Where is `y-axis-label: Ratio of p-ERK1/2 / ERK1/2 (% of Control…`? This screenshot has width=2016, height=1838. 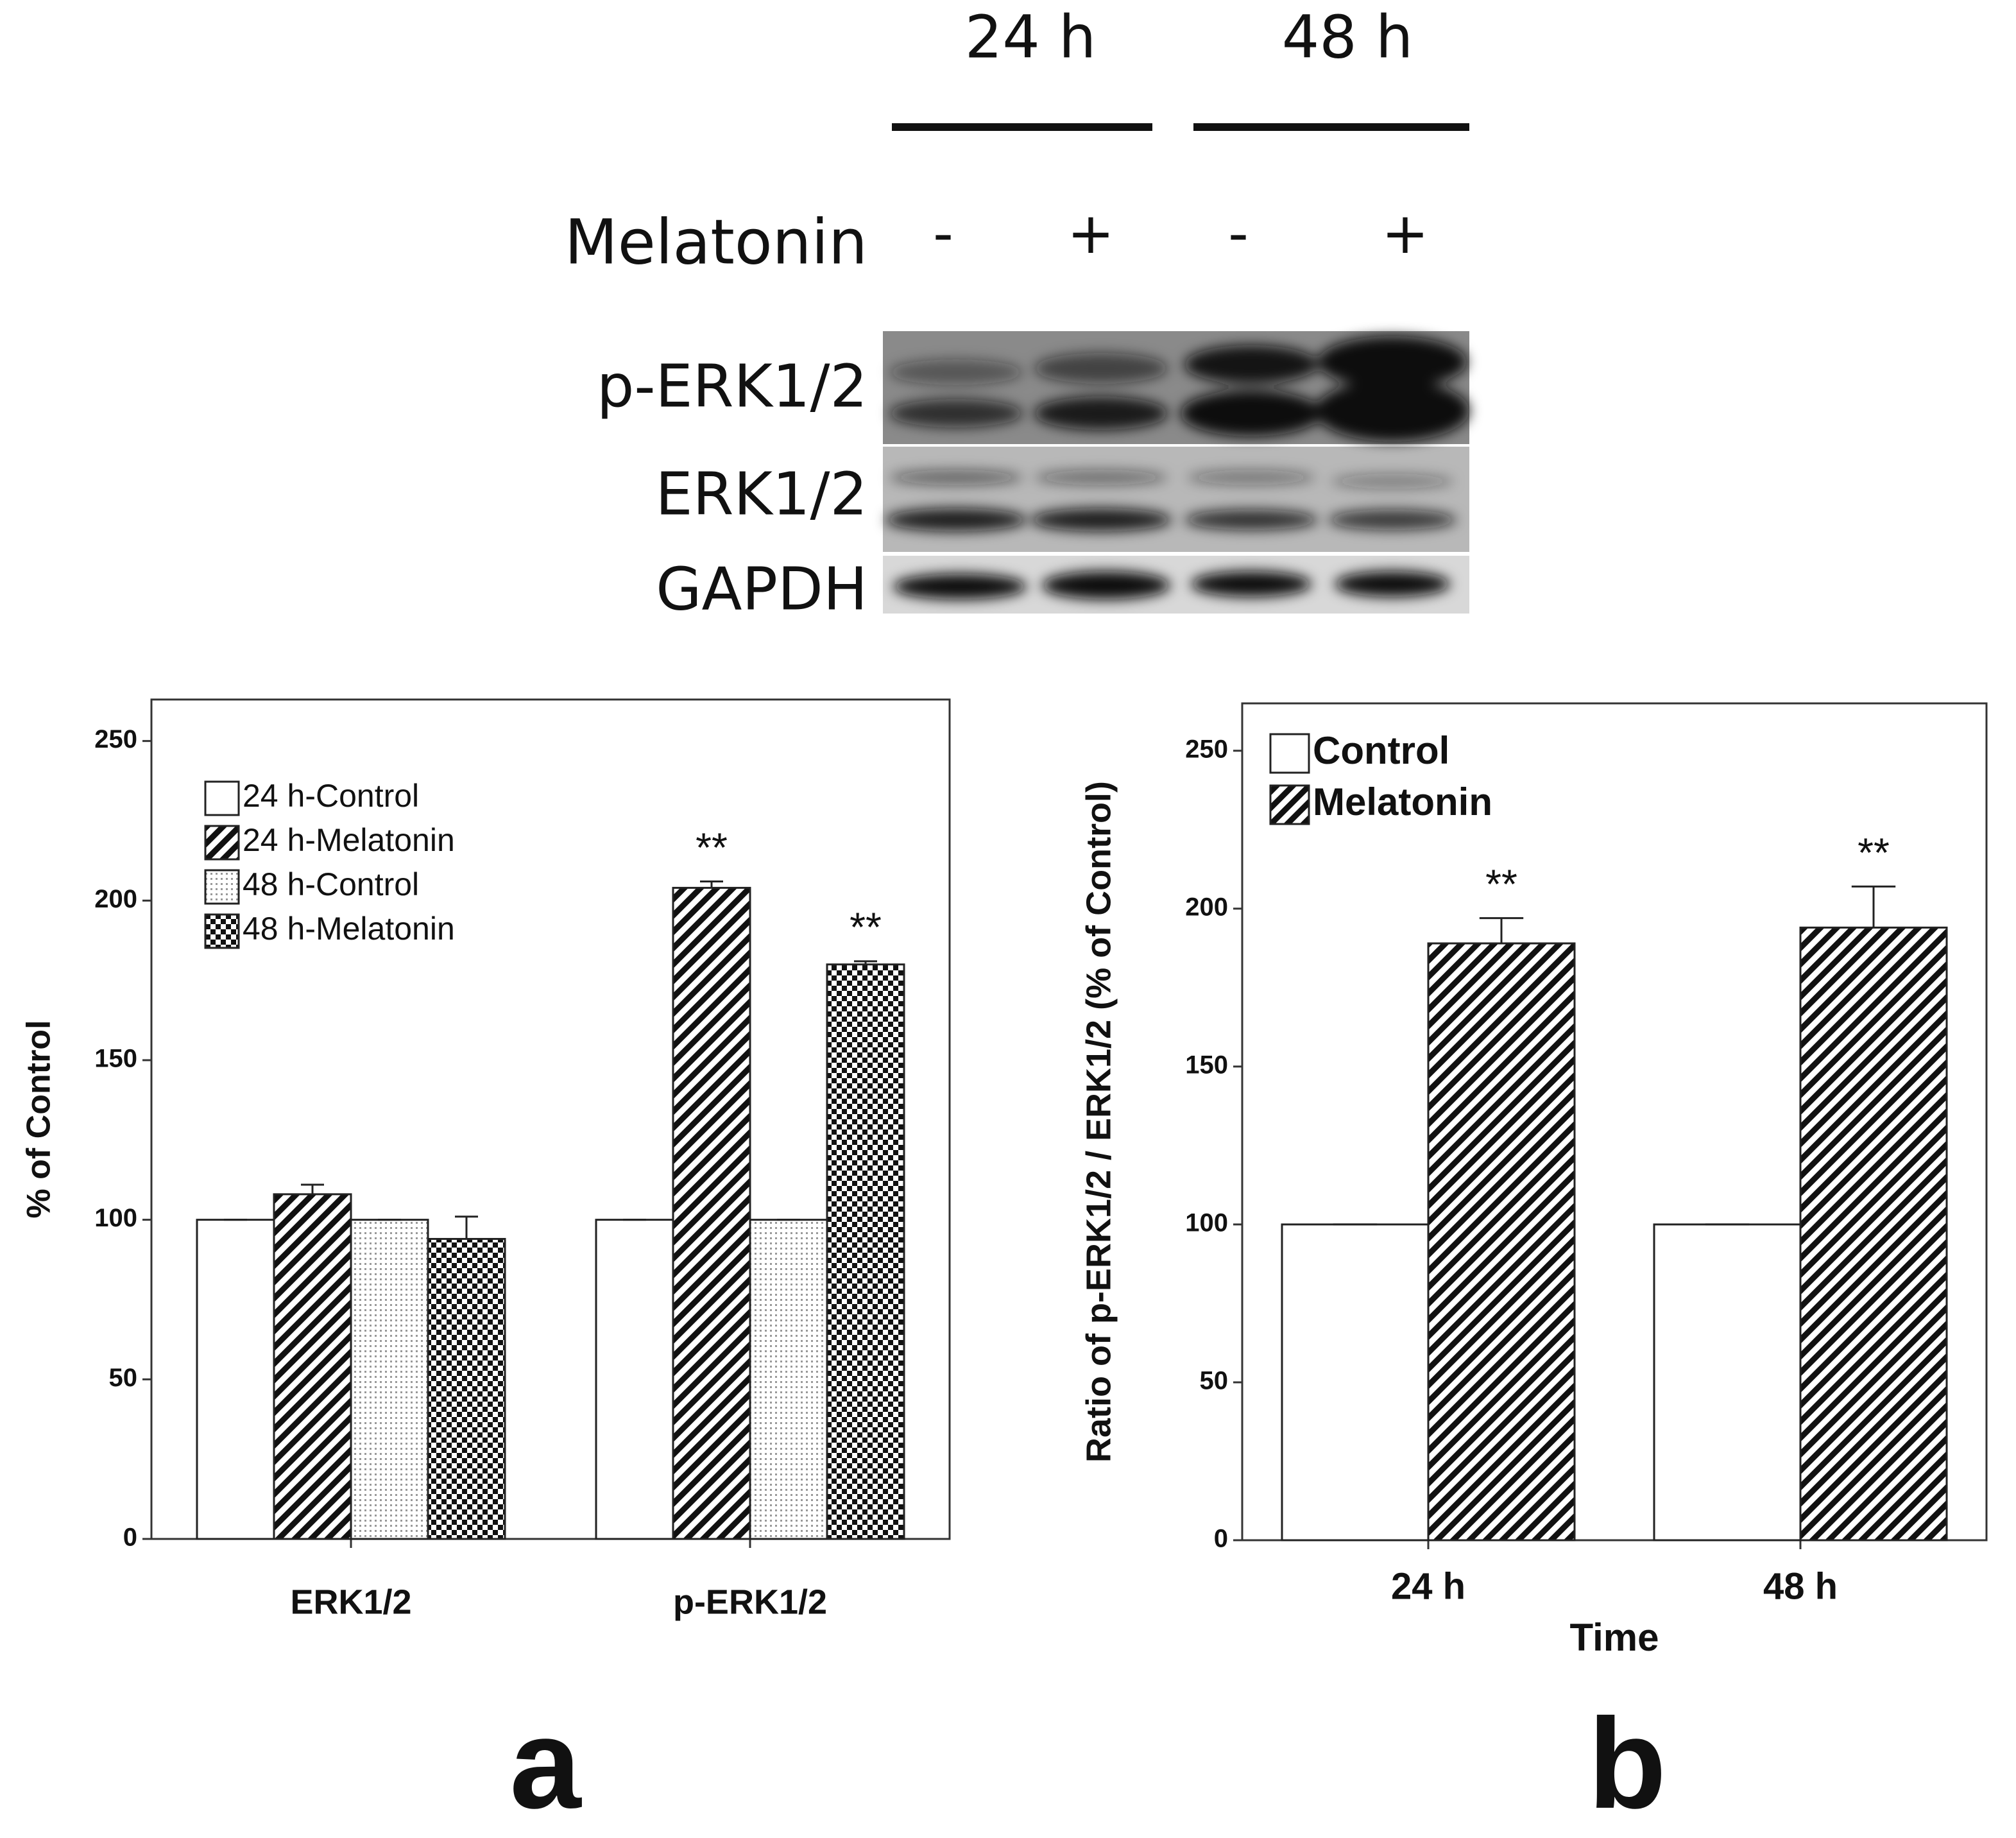
y-axis-label: Ratio of p-ERK1/2 / ERK1/2 (% of Control… is located at coordinates (1098, 1122).